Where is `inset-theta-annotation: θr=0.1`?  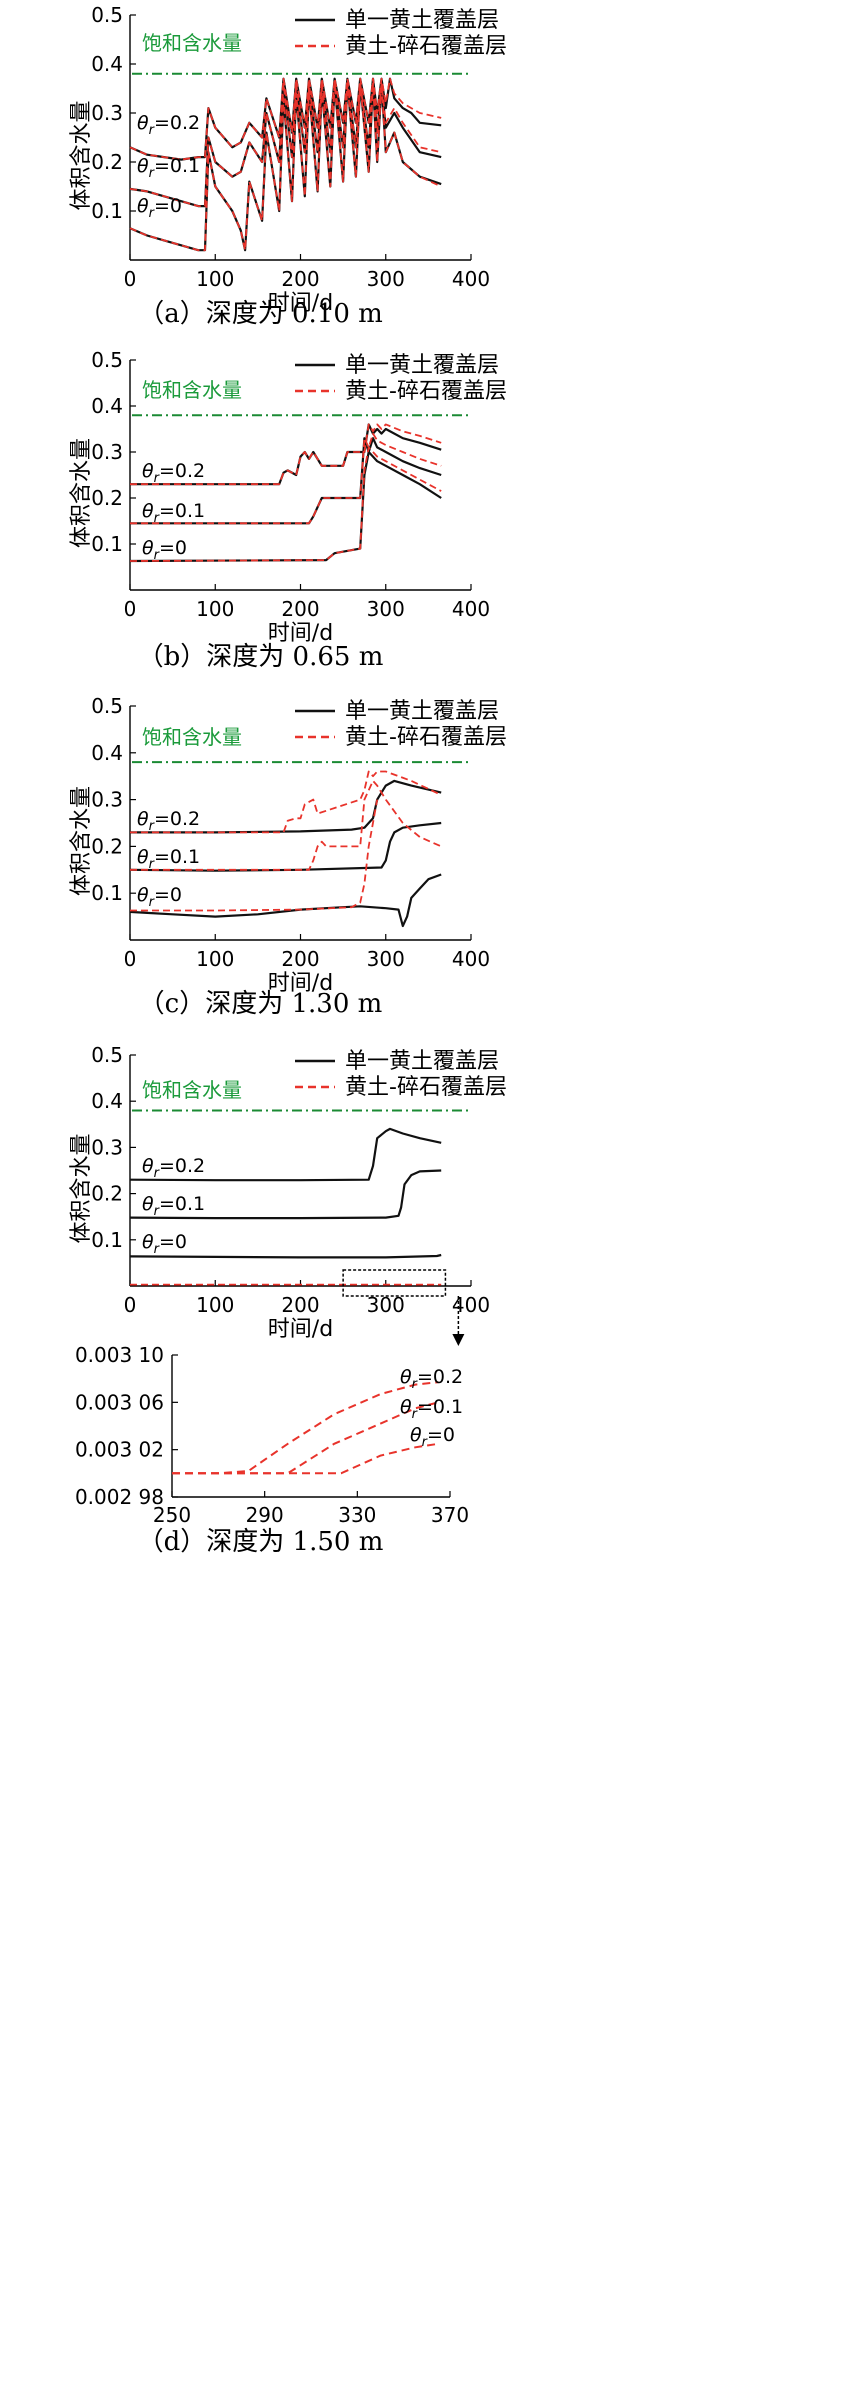
inset-theta-annotation: θr=0.1 is located at coordinates (431, 1409).